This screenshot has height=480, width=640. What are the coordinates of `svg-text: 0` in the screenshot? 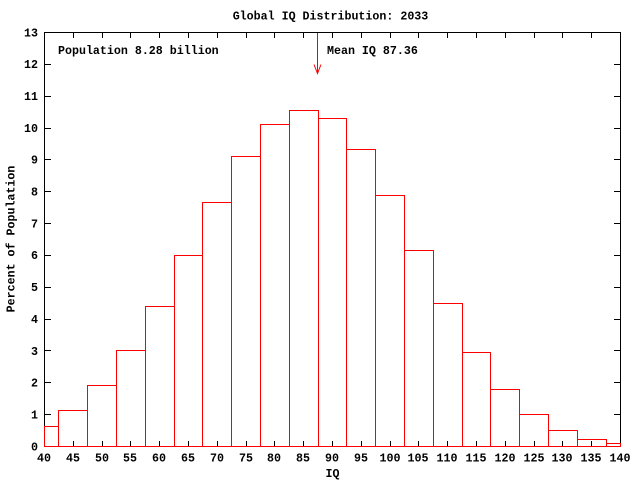 It's located at (34, 447).